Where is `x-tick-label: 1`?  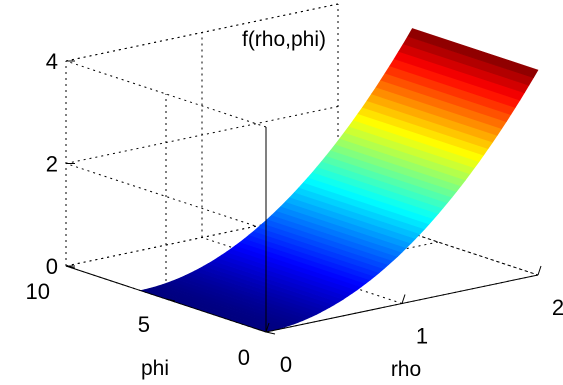
x-tick-label: 1 is located at coordinates (422, 336).